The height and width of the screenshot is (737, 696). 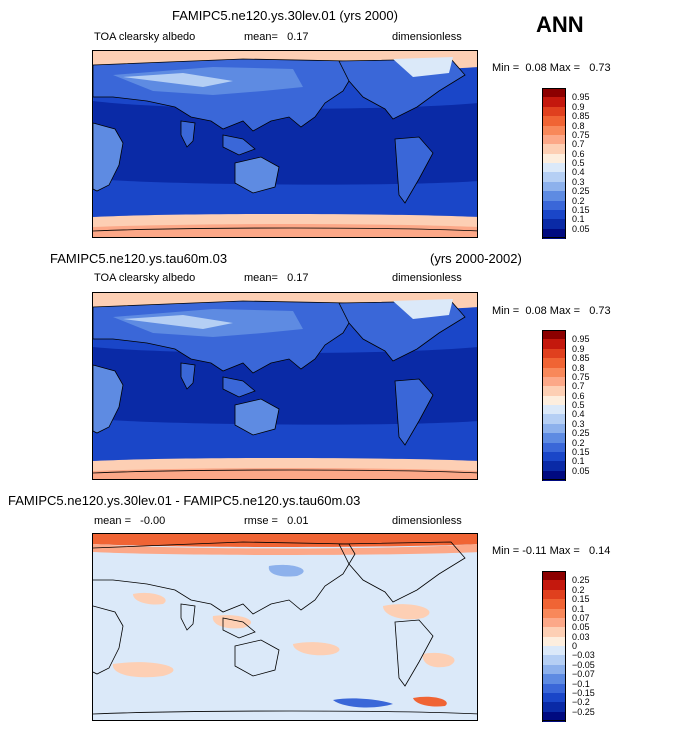 I want to click on panel2-mean: mean= 0.17, so click(x=276, y=278).